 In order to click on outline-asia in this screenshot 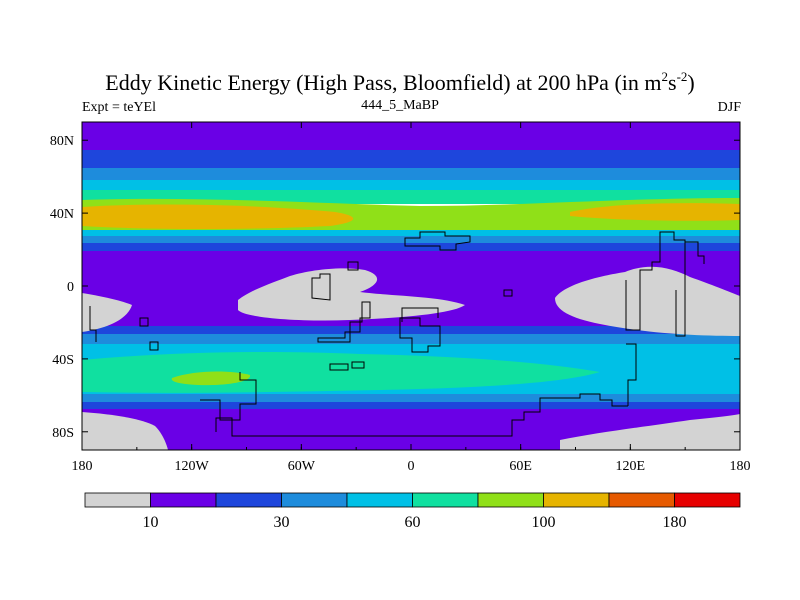, I will do `click(695, 252)`.